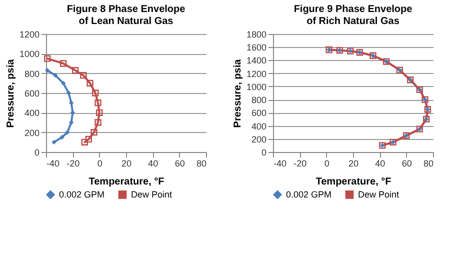 The image size is (474, 260). Describe the element at coordinates (256, 35) in the screenshot. I see `y-tick-label: 1800` at that location.